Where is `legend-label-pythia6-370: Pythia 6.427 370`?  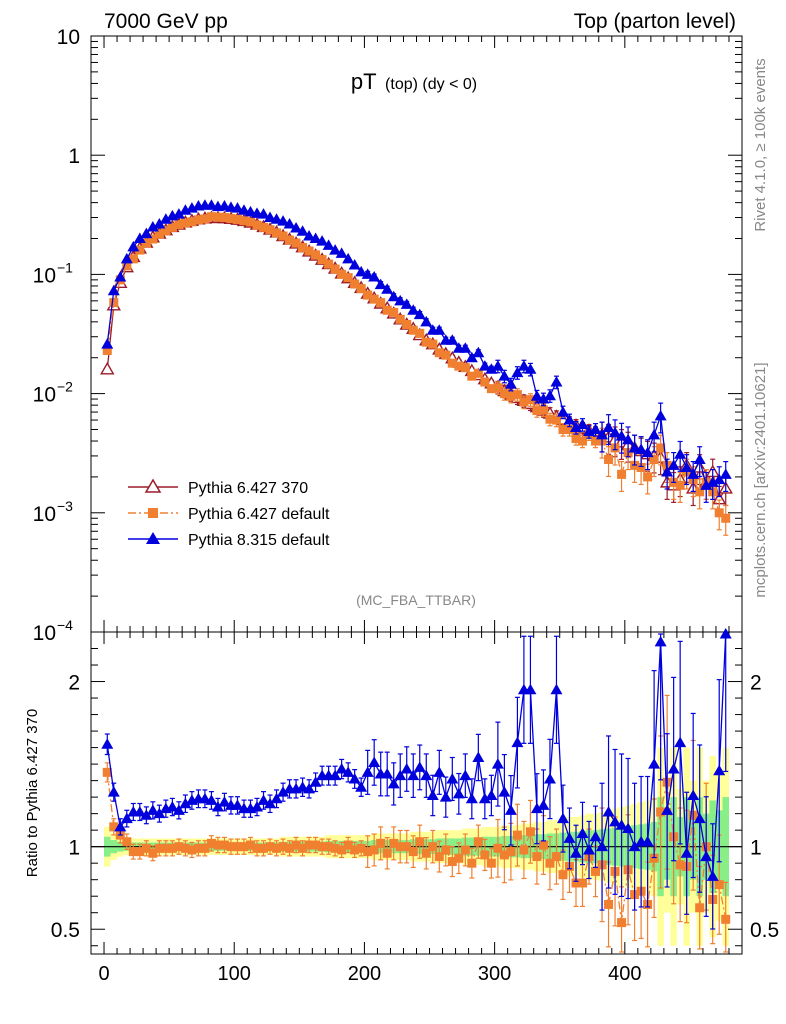 legend-label-pythia6-370: Pythia 6.427 370 is located at coordinates (248, 488).